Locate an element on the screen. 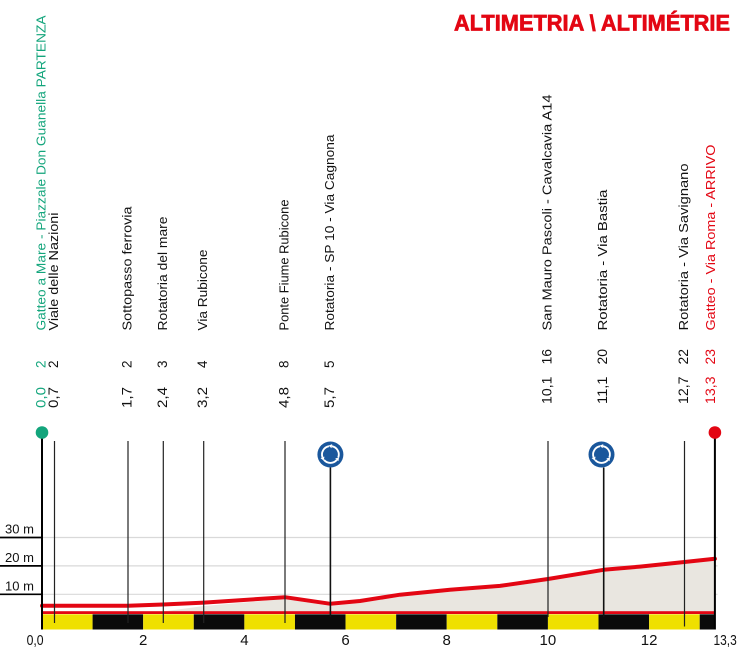  svg-text: 10 m is located at coordinates (19, 585).